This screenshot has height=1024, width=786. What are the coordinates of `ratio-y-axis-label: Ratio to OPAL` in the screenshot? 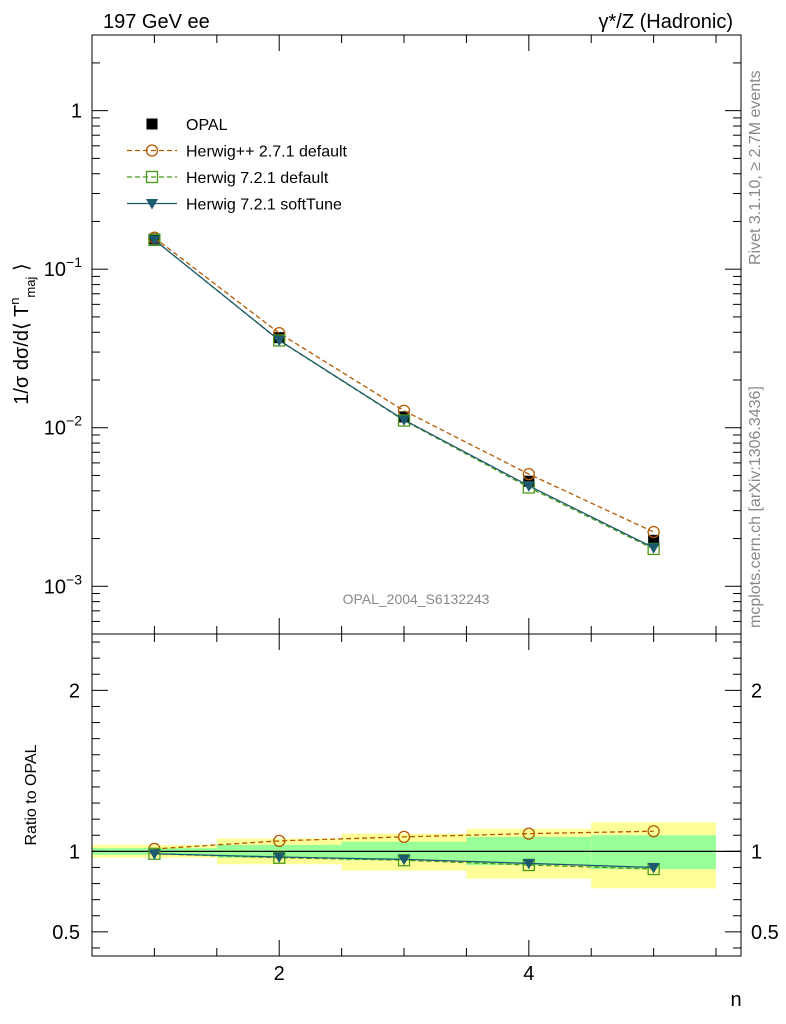 It's located at (31, 794).